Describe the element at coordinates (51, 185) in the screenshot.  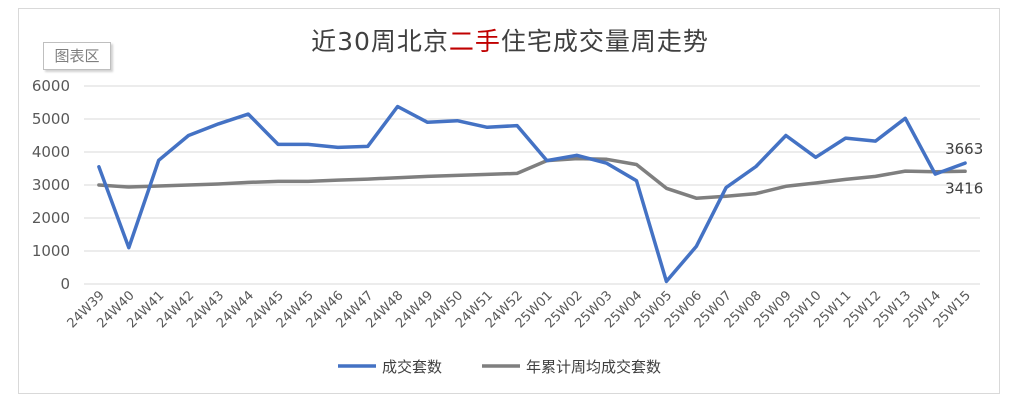
I see `y-tick-label: 3000` at that location.